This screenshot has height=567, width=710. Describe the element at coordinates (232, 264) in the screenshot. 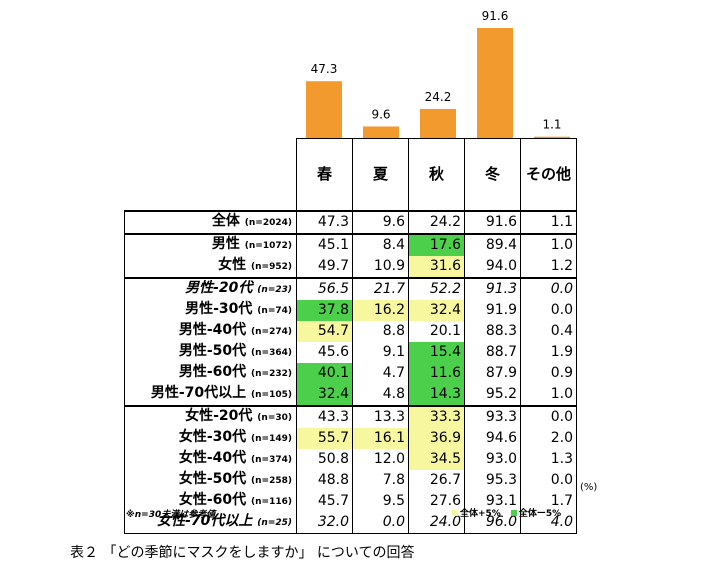

I see `row-label: 女性` at that location.